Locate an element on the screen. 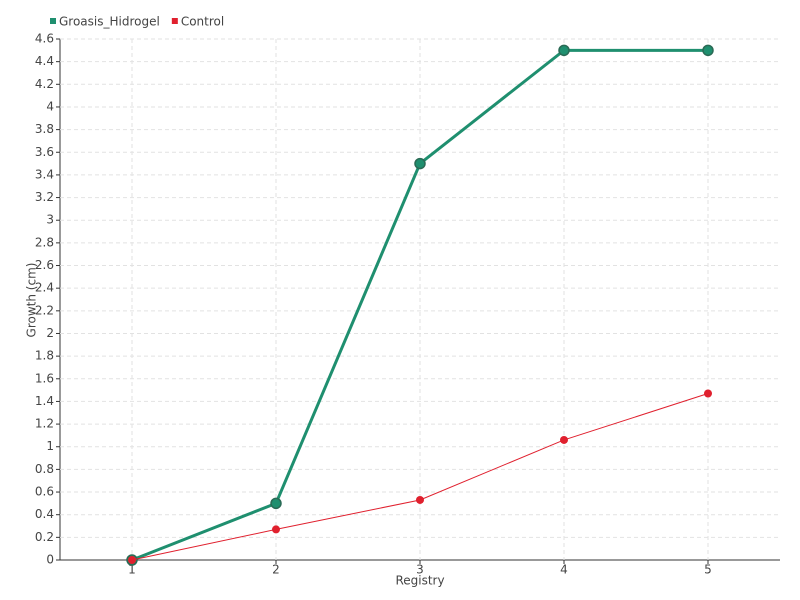  y-tick-label: 0.4 is located at coordinates (44, 514).